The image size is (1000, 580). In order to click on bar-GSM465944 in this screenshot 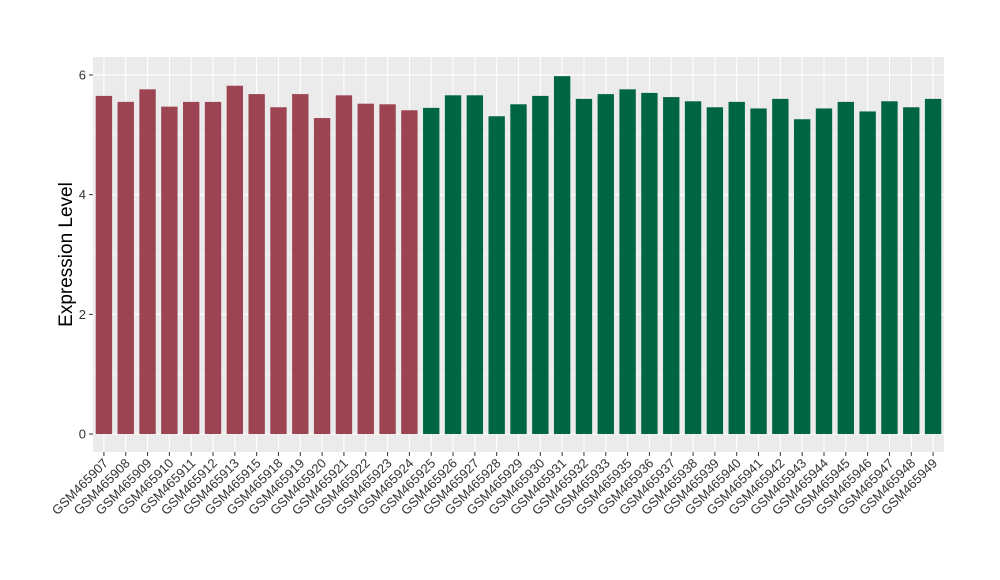, I will do `click(824, 271)`.